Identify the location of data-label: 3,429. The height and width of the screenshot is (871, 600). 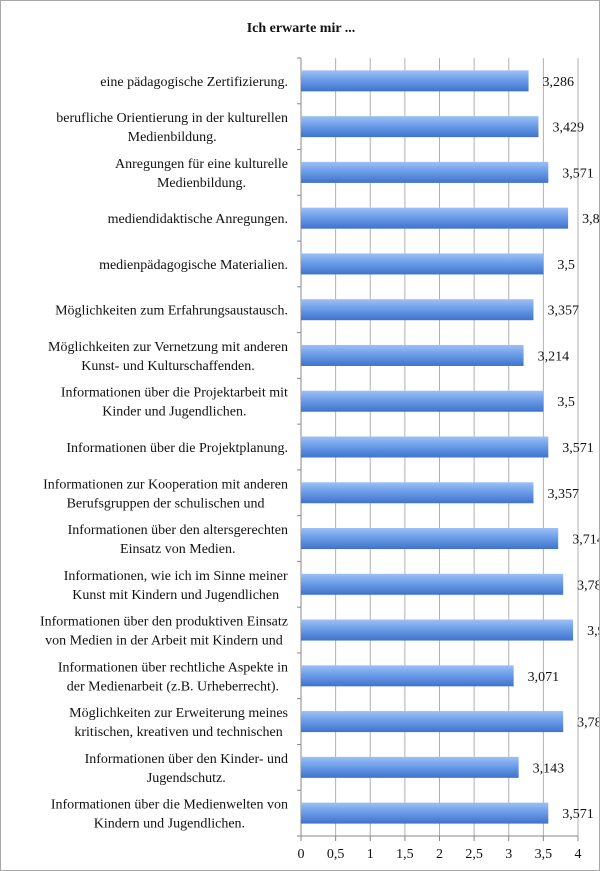
(568, 128).